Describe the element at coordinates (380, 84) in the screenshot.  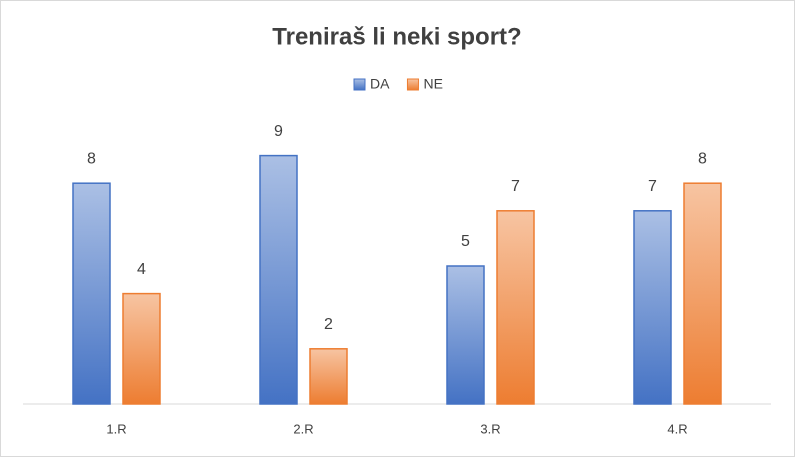
I see `legend-label: DA` at that location.